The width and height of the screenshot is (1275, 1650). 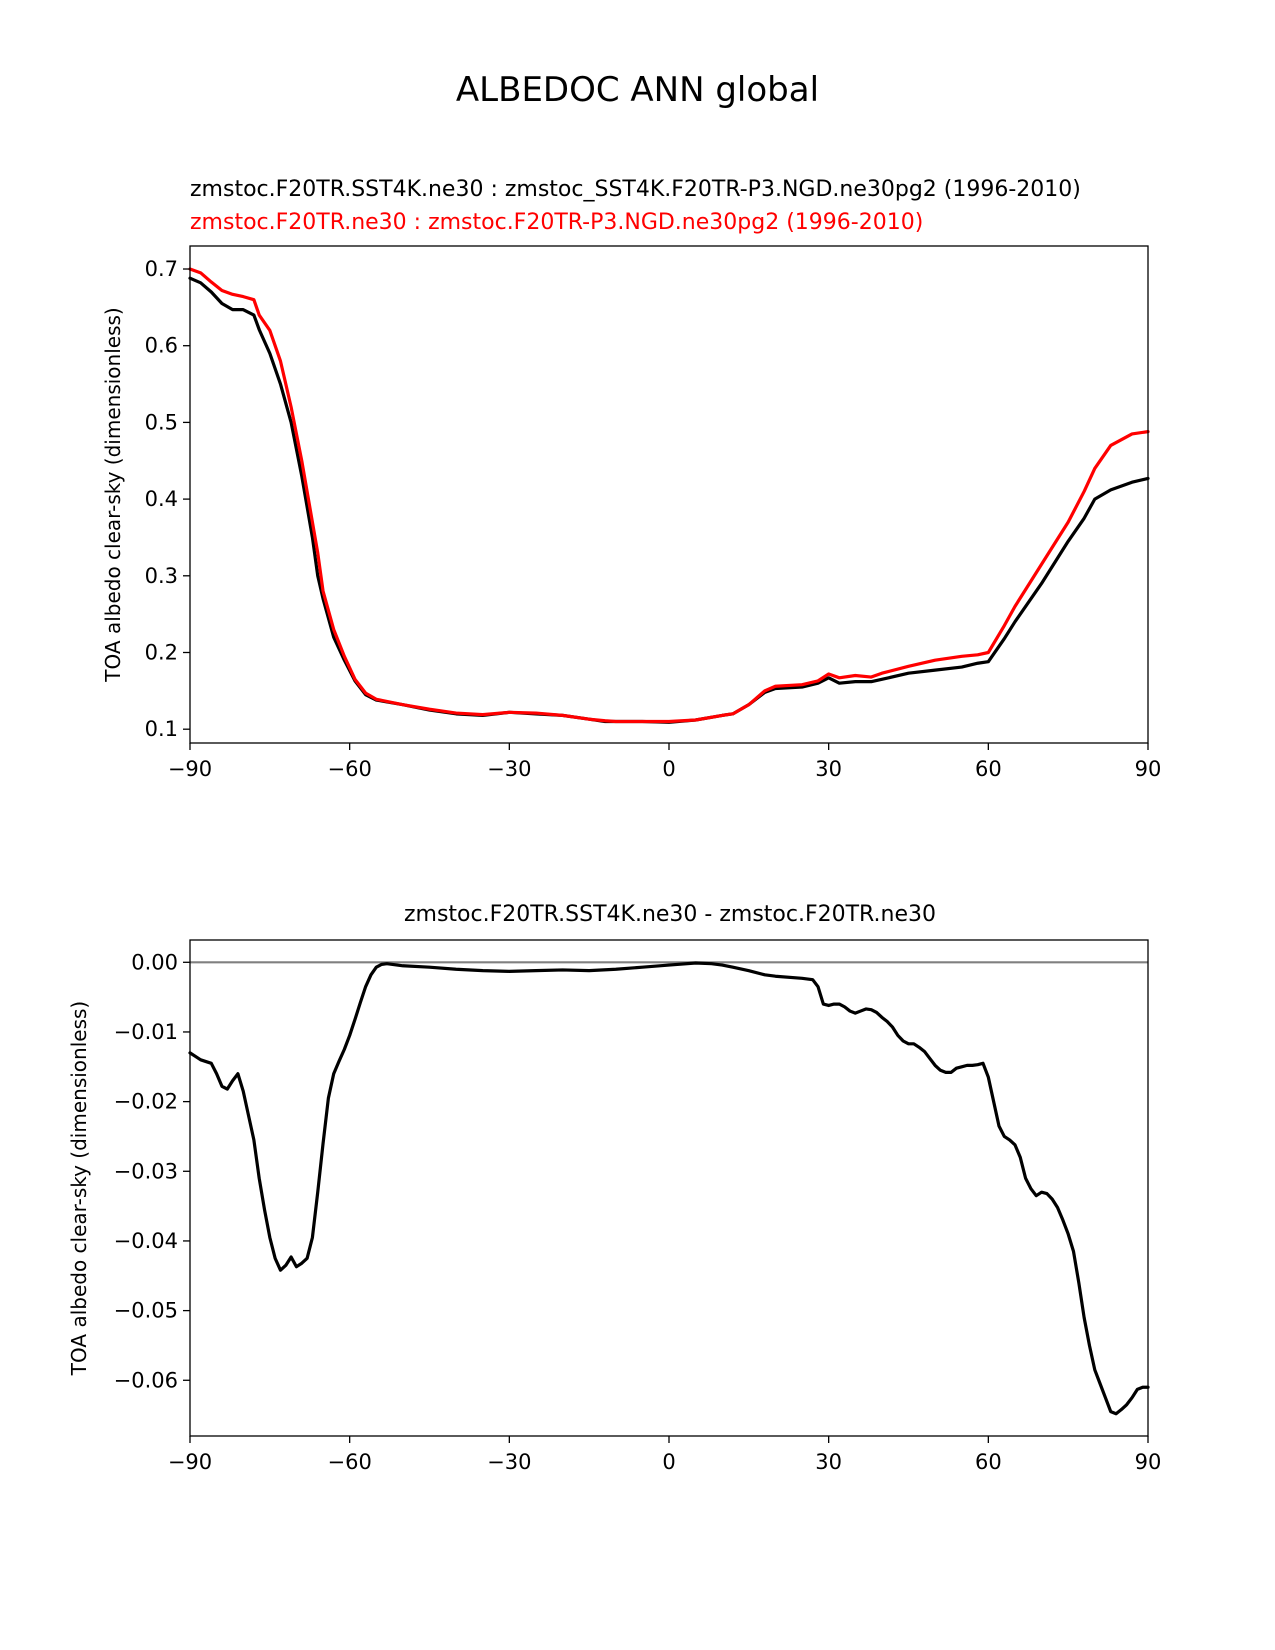 What do you see at coordinates (668, 769) in the screenshot?
I see `top-x-tick-label: 0` at bounding box center [668, 769].